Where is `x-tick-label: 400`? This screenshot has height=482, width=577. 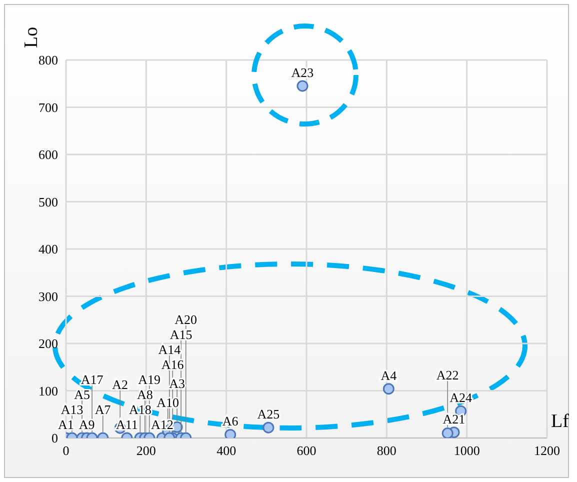 x-tick-label: 400 is located at coordinates (226, 450).